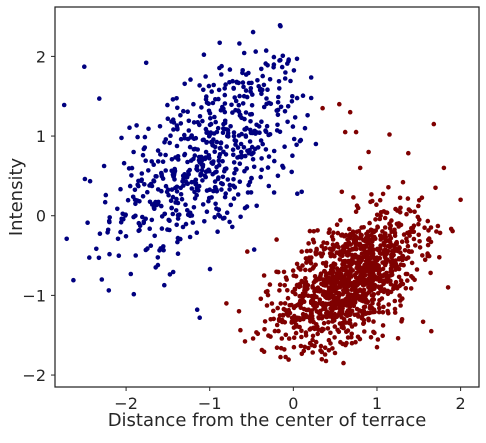 This screenshot has height=443, width=486. I want to click on y-axis-label: Intensity, so click(16, 196).